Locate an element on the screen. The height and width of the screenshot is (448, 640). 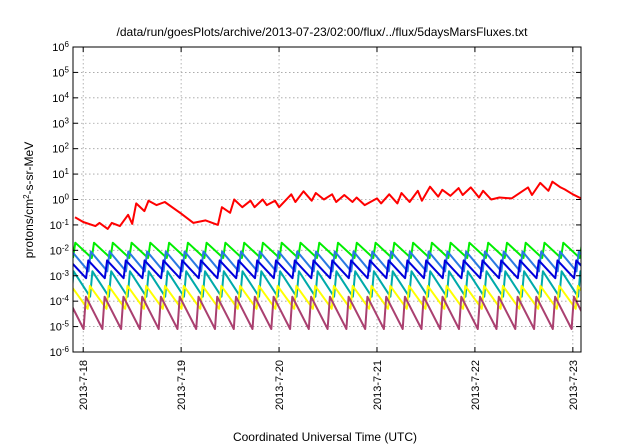
y-tick-label: 10⁰ is located at coordinates (60, 199).